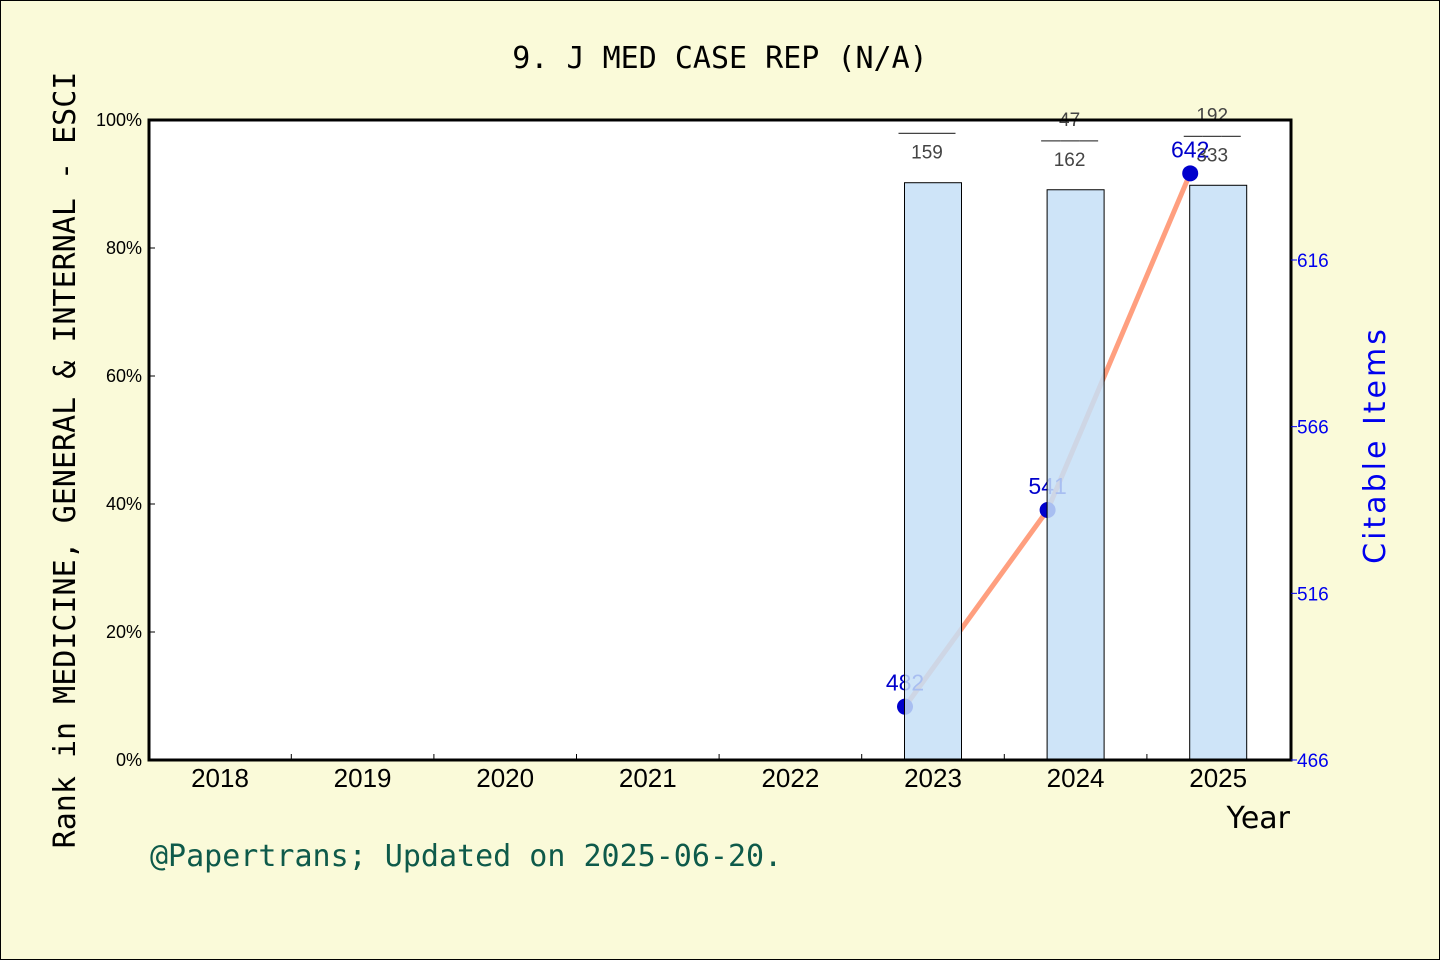 This screenshot has height=960, width=1440. Describe the element at coordinates (124, 504) in the screenshot. I see `y-tick-label: 40%` at that location.